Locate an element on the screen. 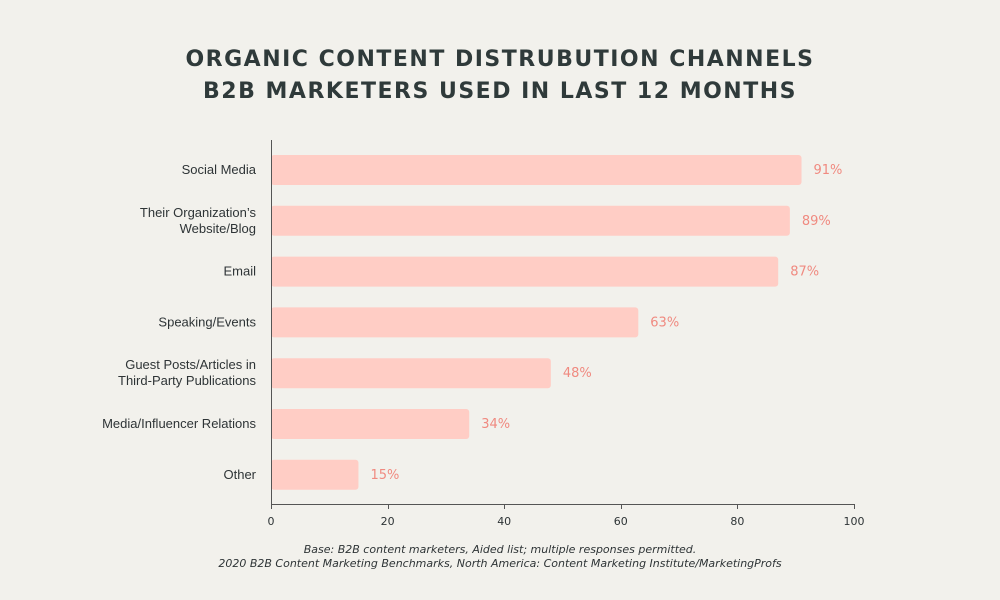  category-label-4-line-1: Third-Party Publications is located at coordinates (187, 380).